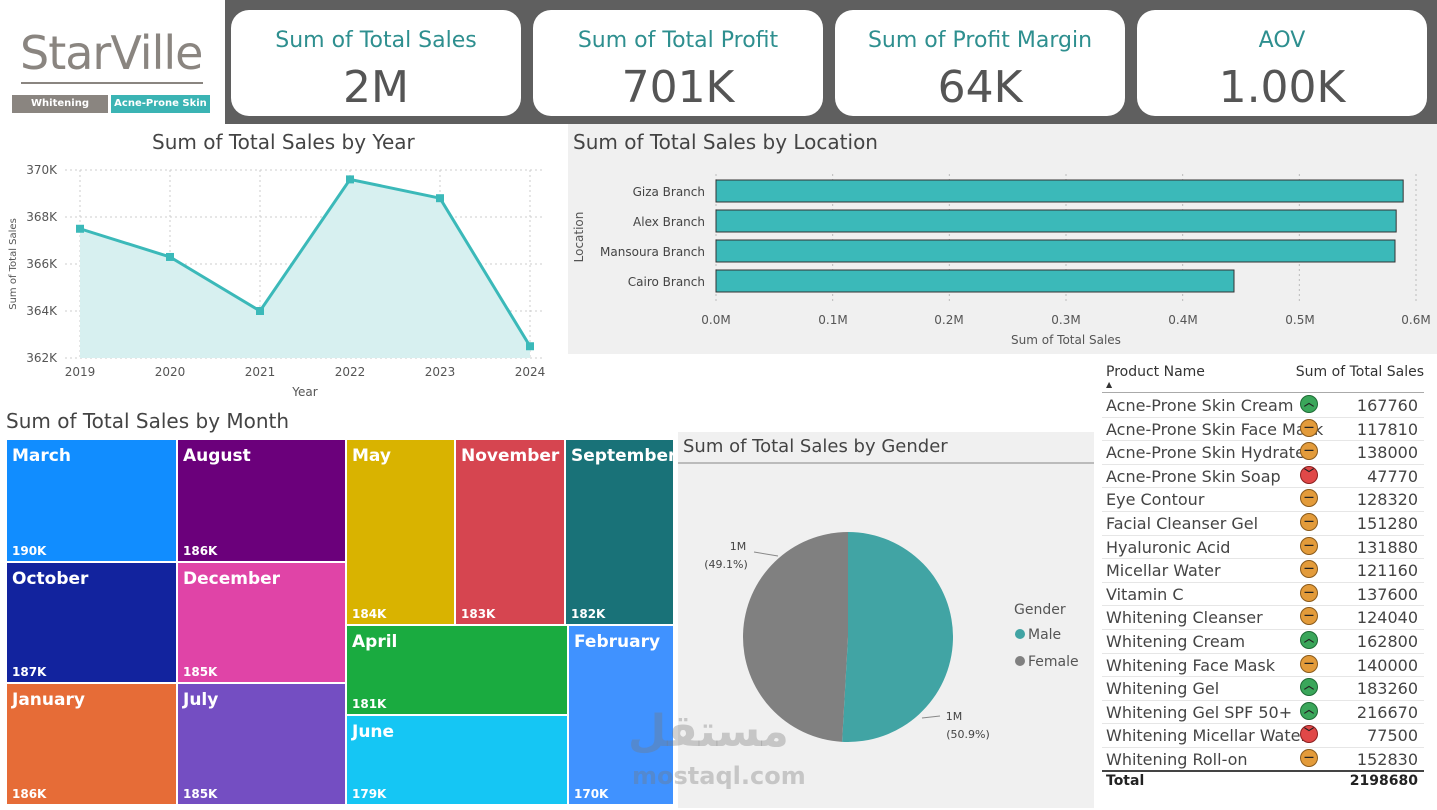 This screenshot has height=810, width=1437. I want to click on legend-label-female: Female, so click(1053, 662).